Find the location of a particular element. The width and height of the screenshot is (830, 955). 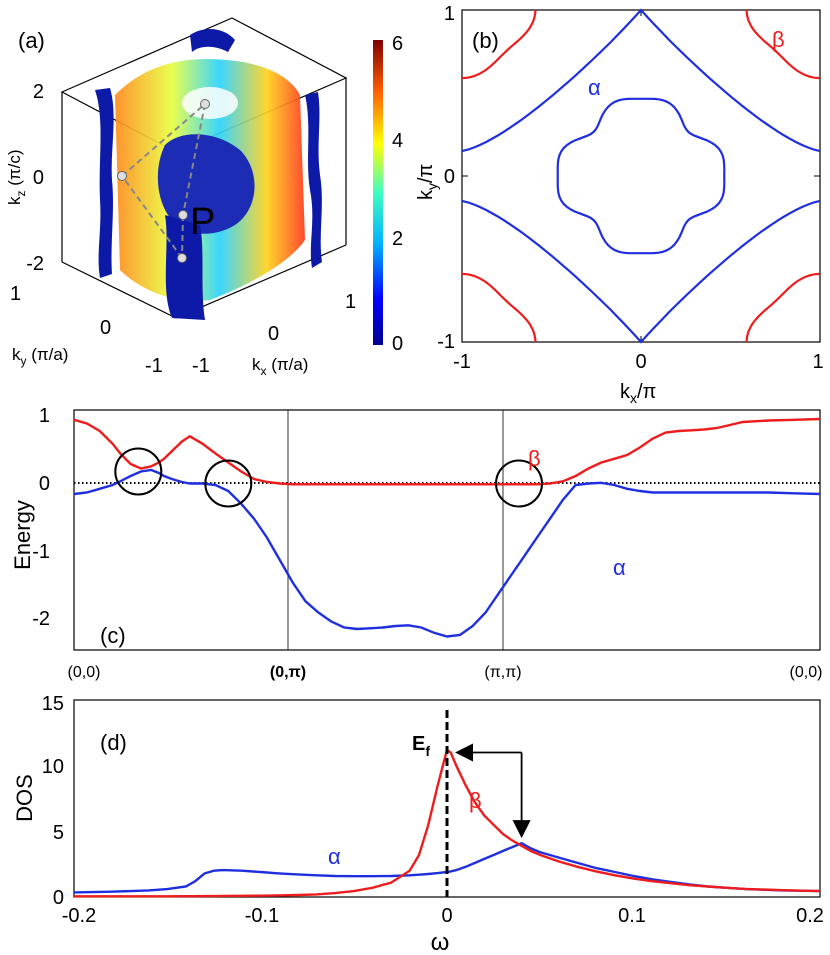

panel-c-alpha-label: α is located at coordinates (619, 567).